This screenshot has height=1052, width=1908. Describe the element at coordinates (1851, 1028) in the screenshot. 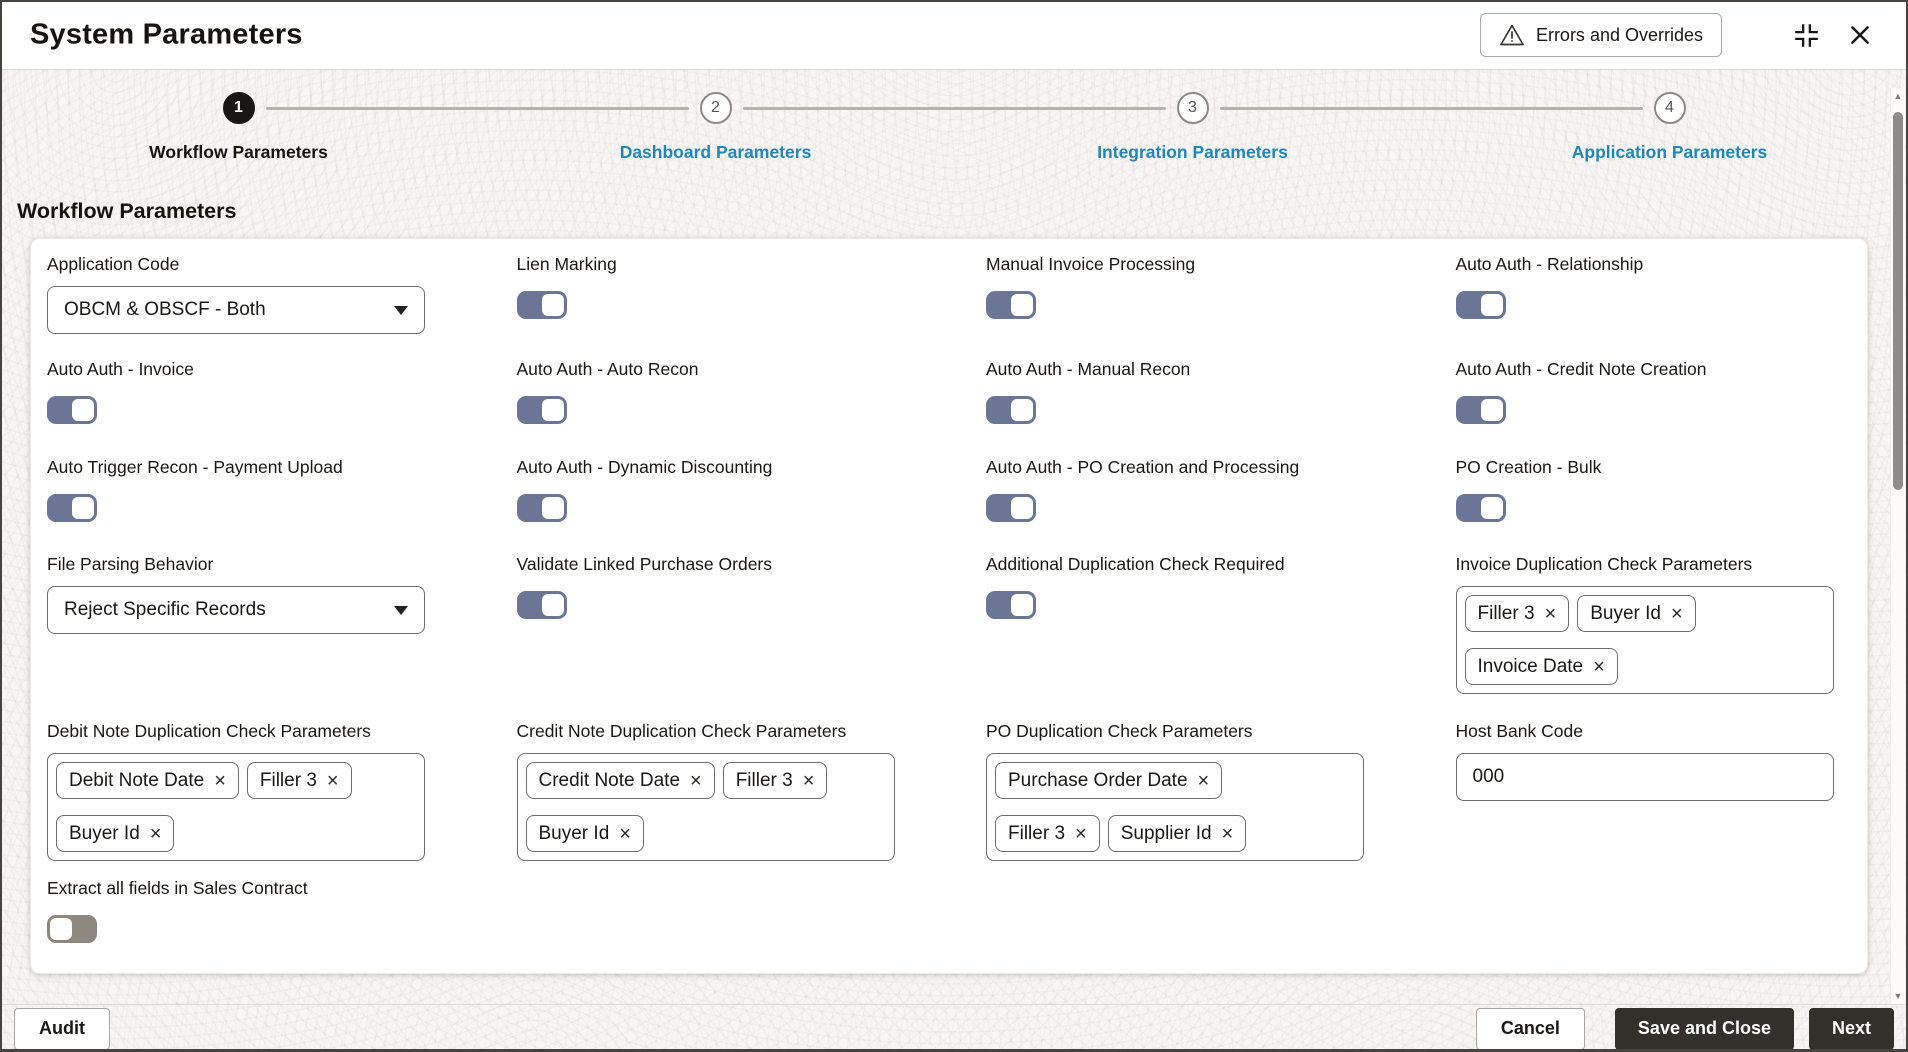

I see `next-button: Next` at that location.